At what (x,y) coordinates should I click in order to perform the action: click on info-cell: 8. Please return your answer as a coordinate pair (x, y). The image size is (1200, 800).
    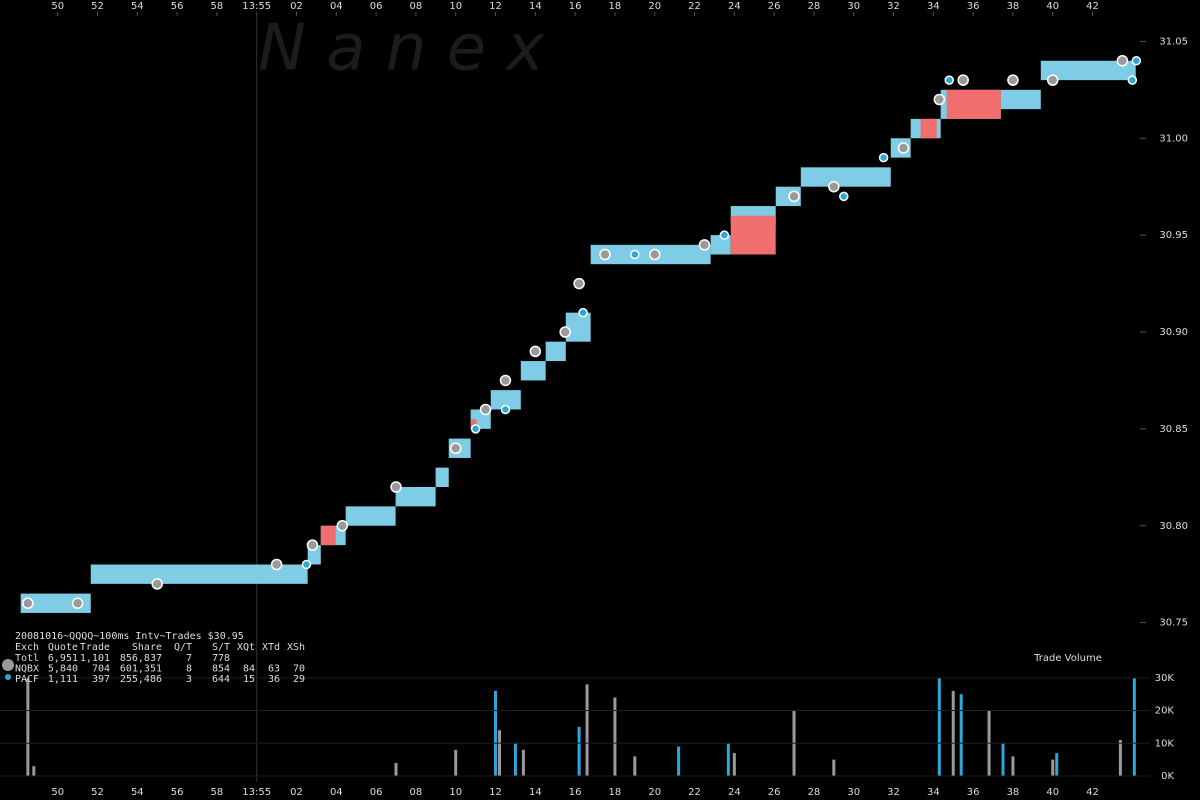
    Looking at the image, I should click on (189, 669).